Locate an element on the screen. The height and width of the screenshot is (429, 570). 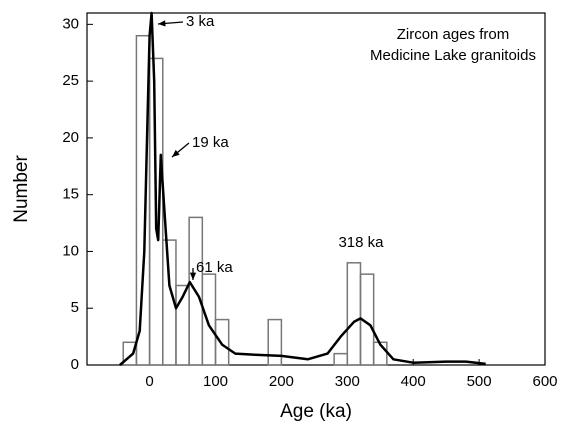
x-tick-label: 300 is located at coordinates (347, 381).